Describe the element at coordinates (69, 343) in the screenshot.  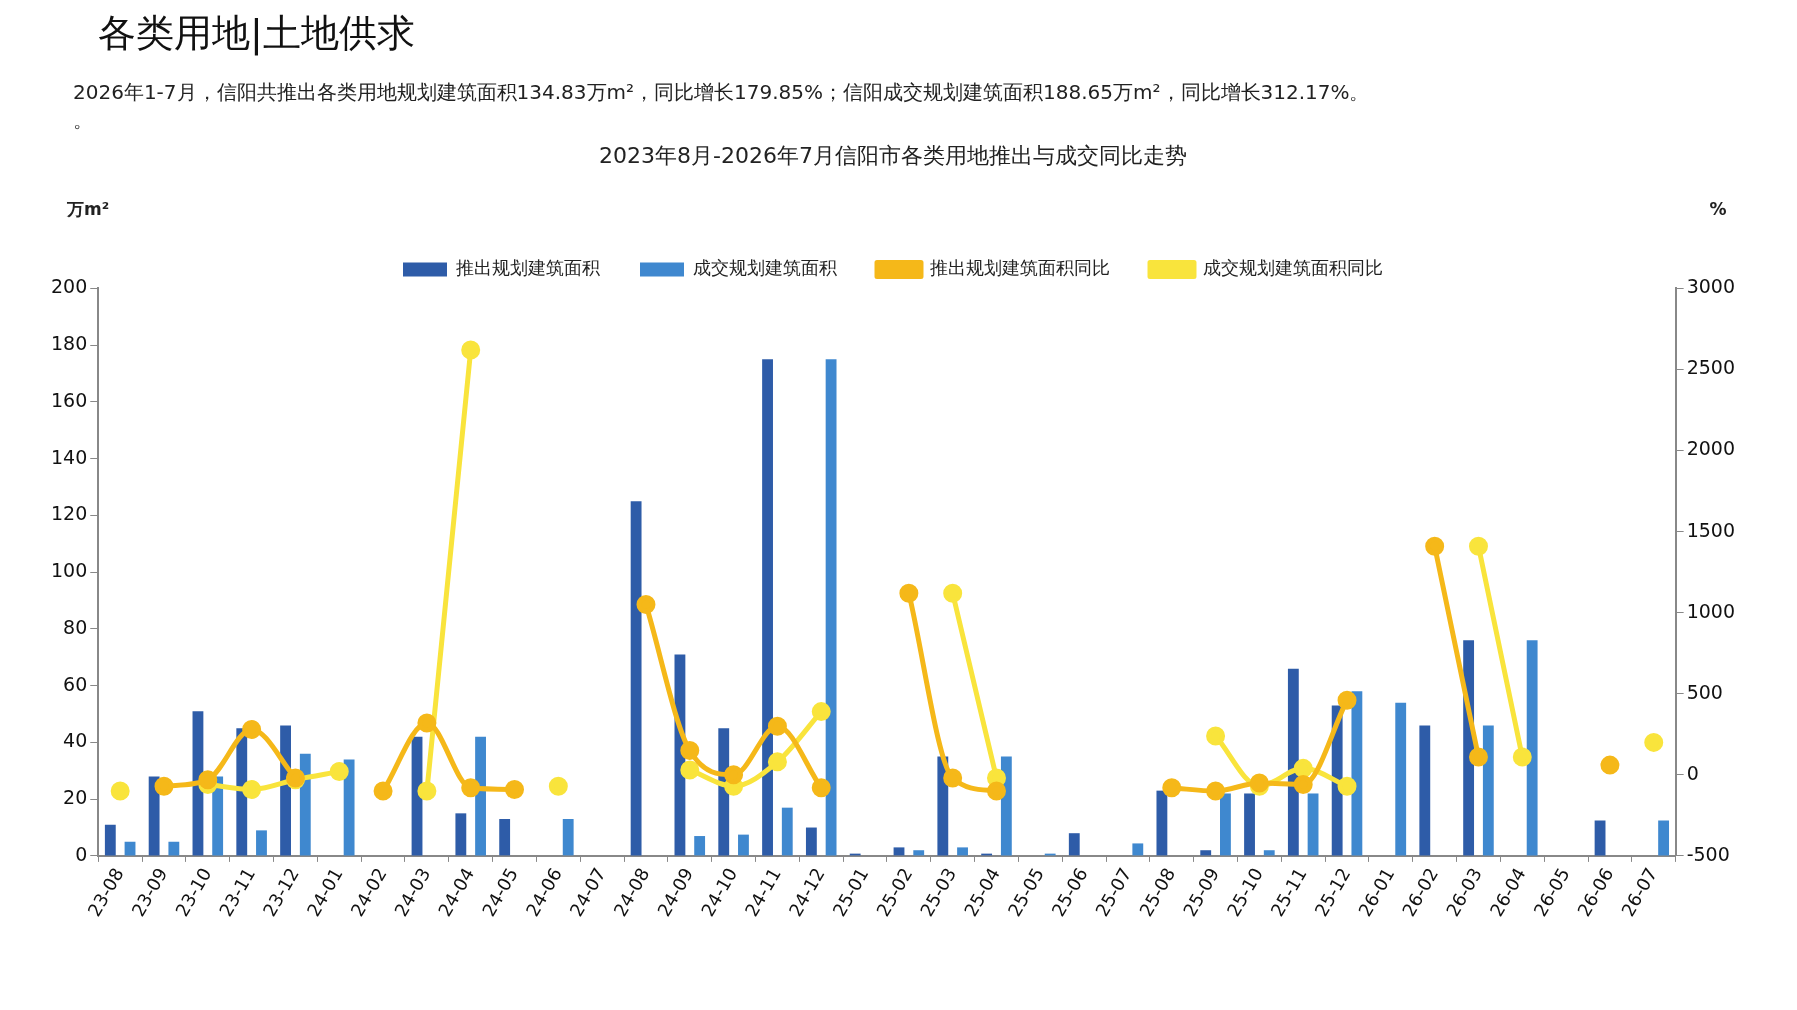
I see `y-tick-label: 180` at that location.